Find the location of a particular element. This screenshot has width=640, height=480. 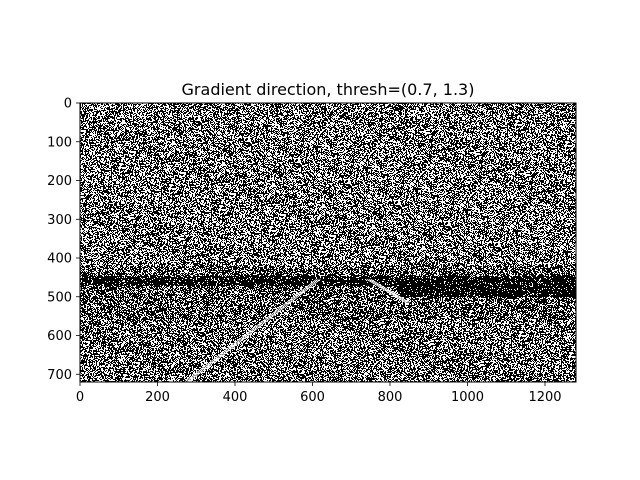

y-tick-label: 500 is located at coordinates (59, 297).